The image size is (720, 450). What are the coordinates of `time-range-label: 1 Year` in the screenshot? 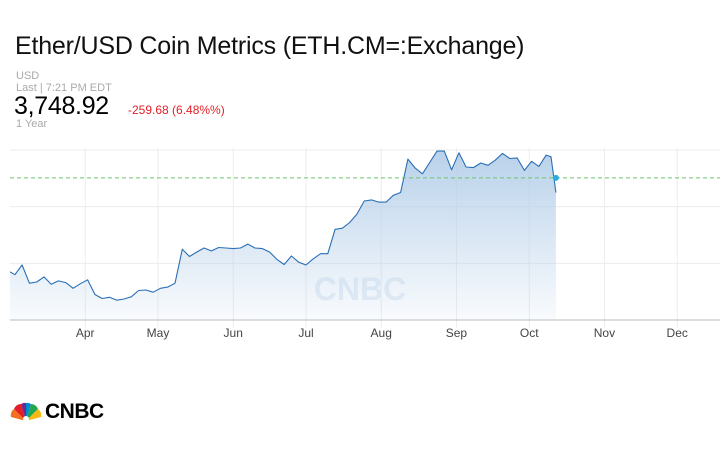 It's located at (32, 124).